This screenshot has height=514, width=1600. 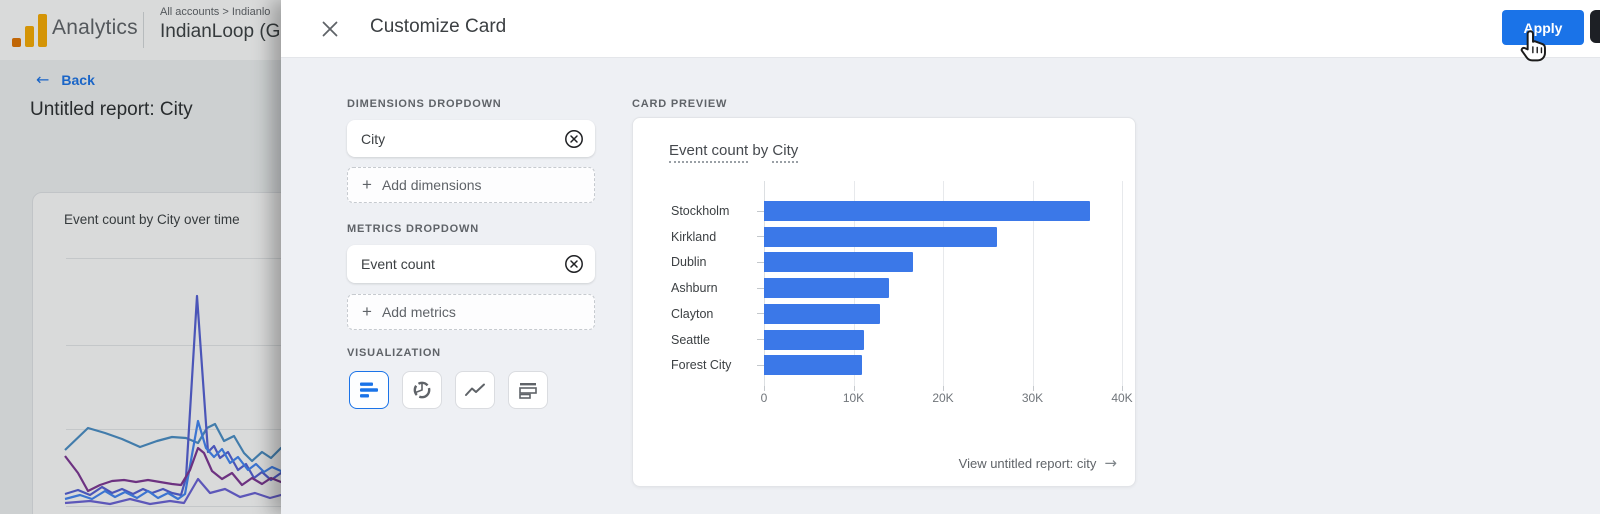 I want to click on dimension-dropdown: City, so click(x=471, y=138).